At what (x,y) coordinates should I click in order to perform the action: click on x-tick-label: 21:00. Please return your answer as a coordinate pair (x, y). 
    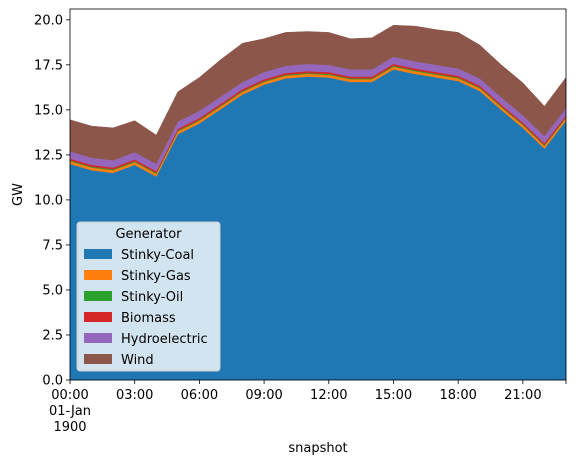
    Looking at the image, I should click on (522, 395).